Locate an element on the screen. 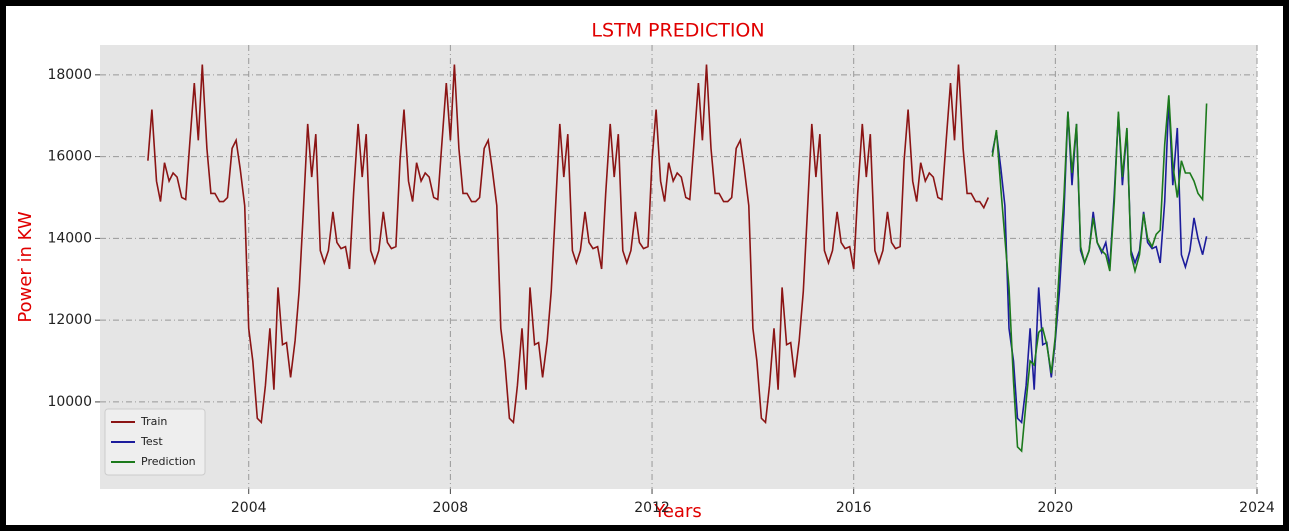 The height and width of the screenshot is (531, 1289). x-tick-label: 2004 is located at coordinates (249, 508).